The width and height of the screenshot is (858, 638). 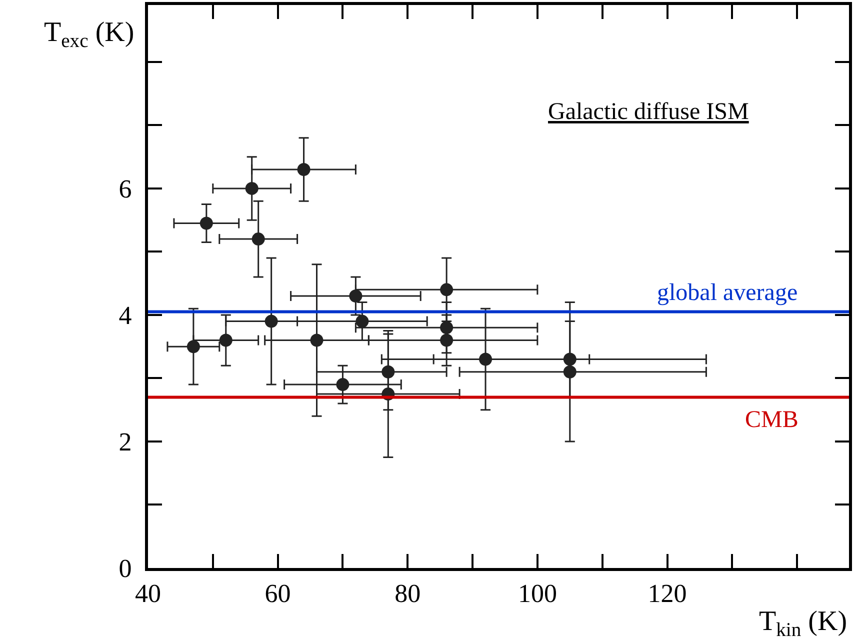 I want to click on y-axis-title: T$_{exc}$ (K), so click(x=89, y=34).